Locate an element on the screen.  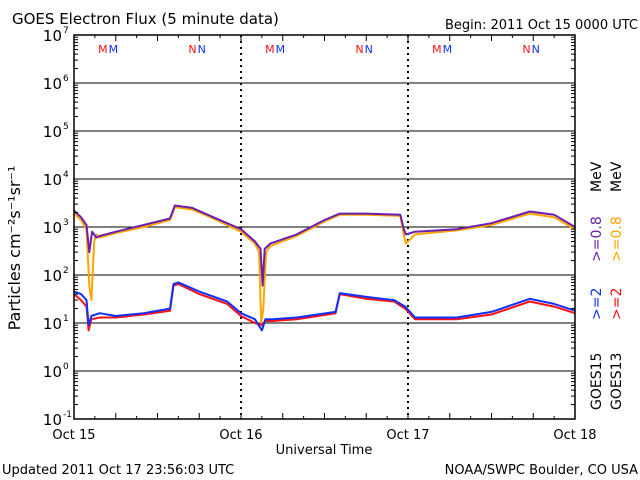
x-tick-label: Oct 17 is located at coordinates (407, 435).